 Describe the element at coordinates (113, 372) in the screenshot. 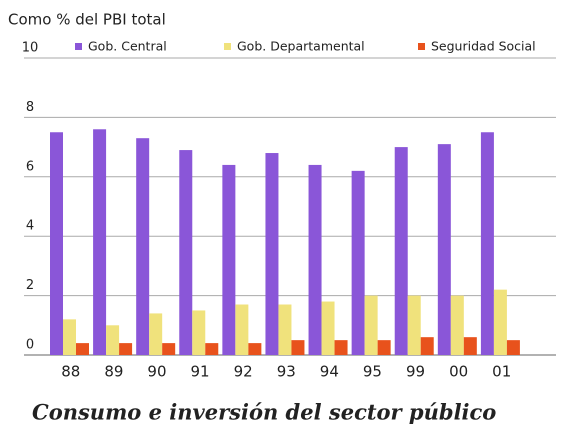

I see `x-tick-label: 89` at that location.